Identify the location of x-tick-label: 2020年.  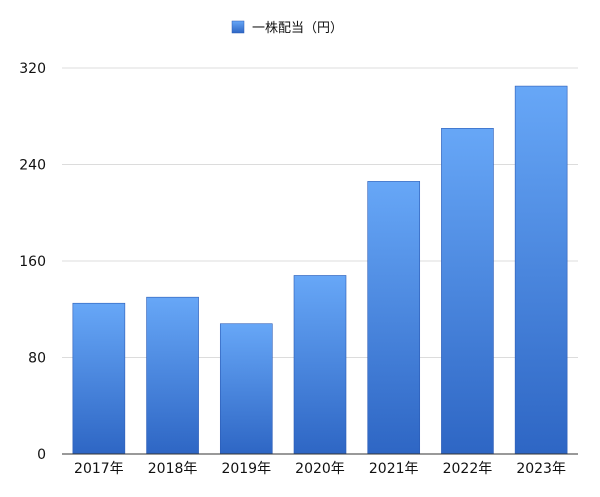
(320, 469).